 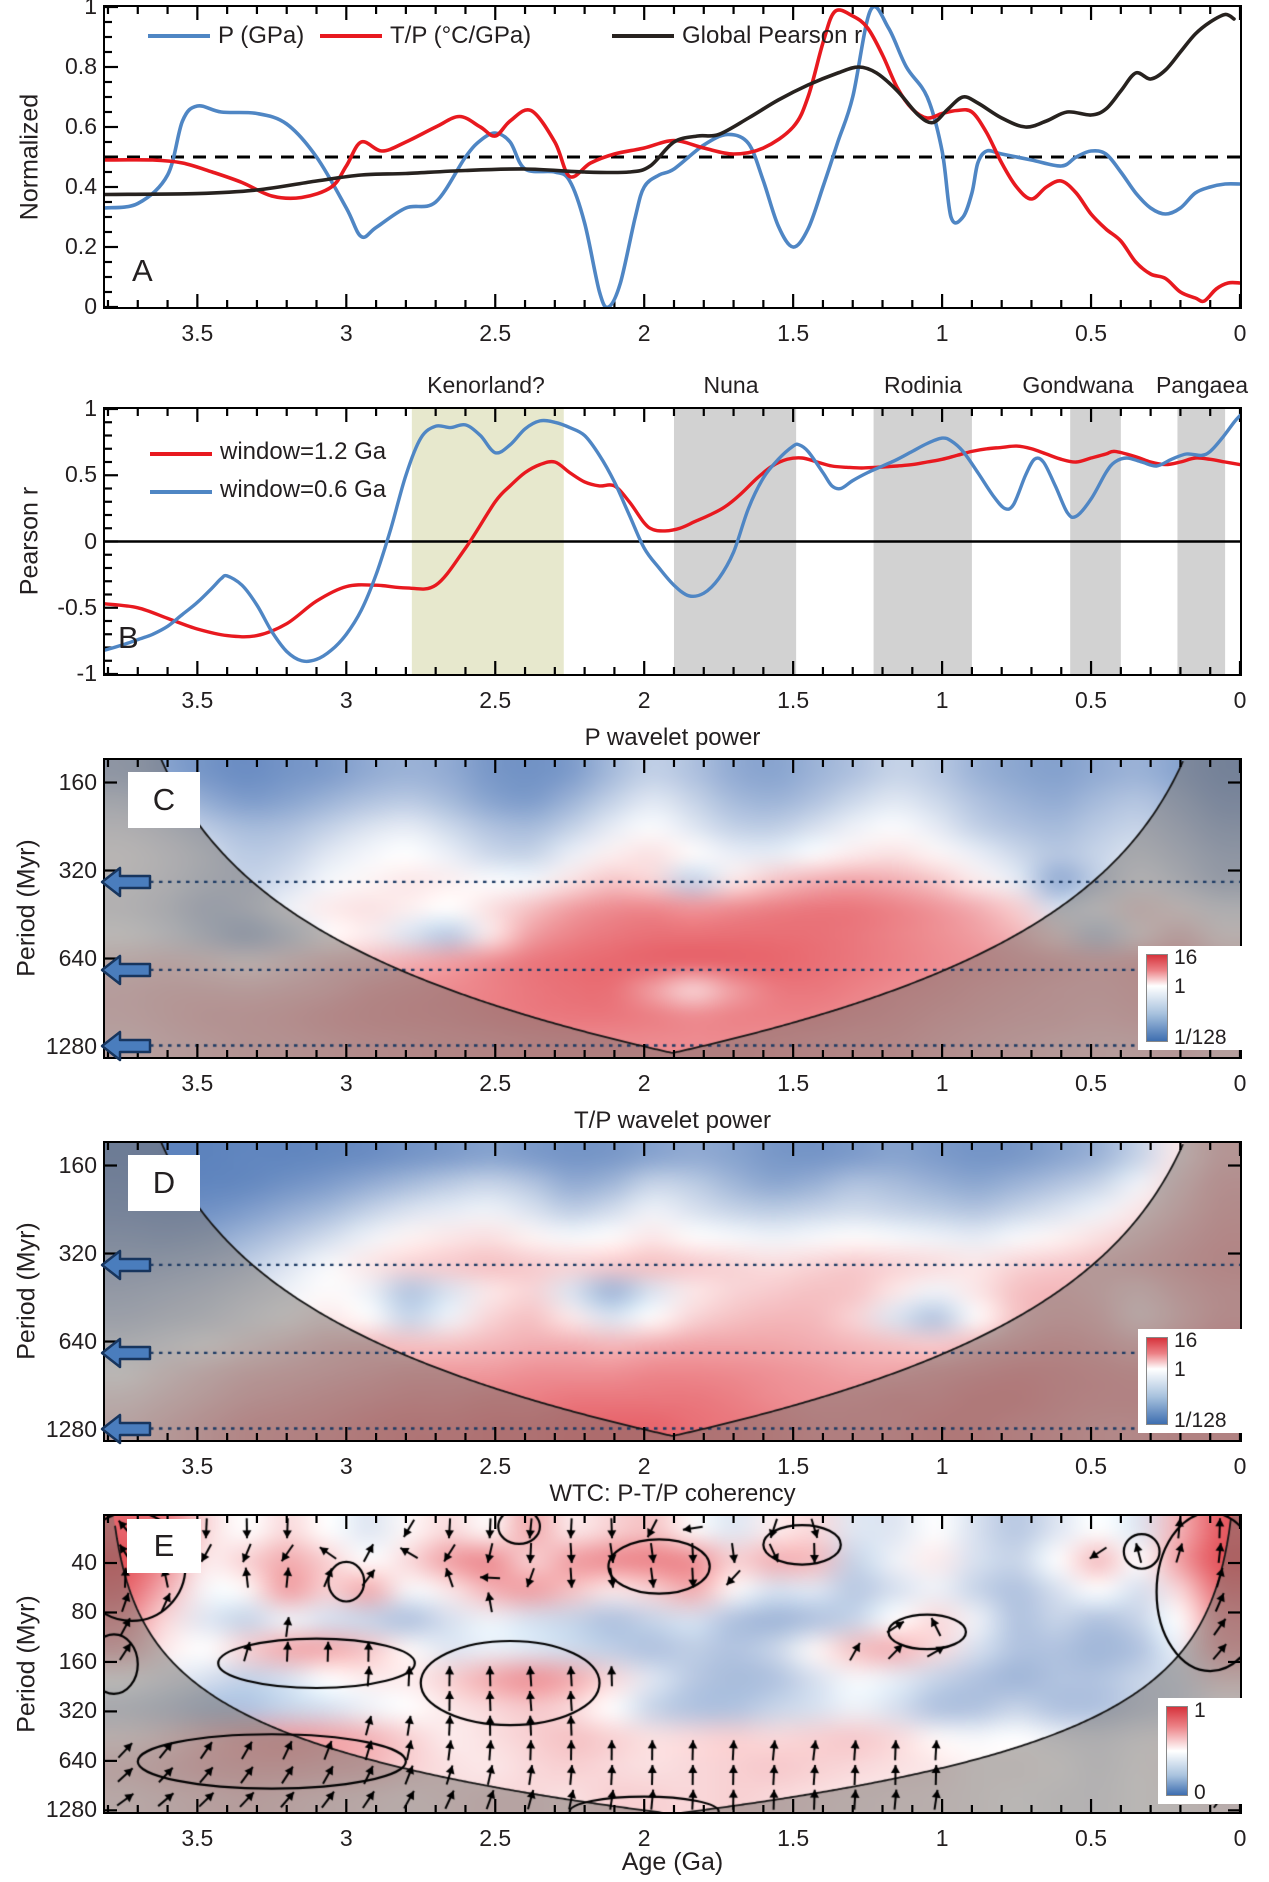 What do you see at coordinates (1202, 1751) in the screenshot?
I see `colorbar-e: 1 0` at bounding box center [1202, 1751].